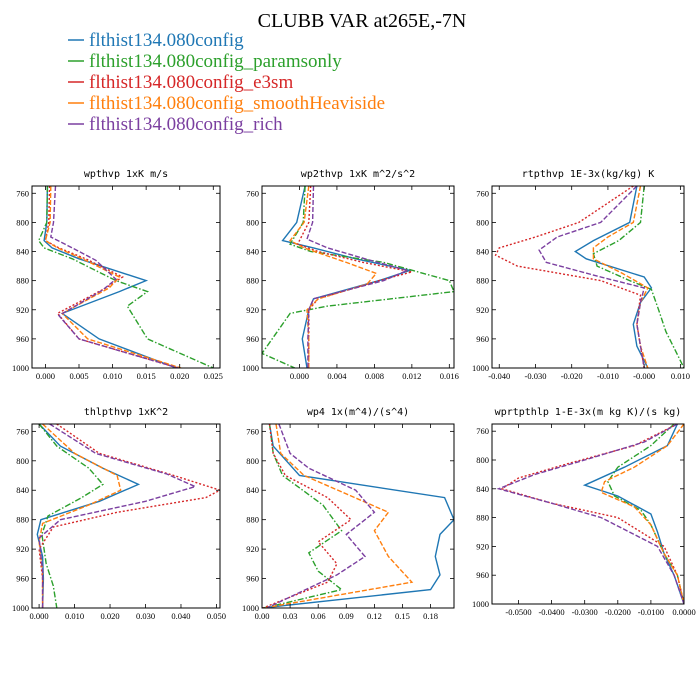 This screenshot has width=700, height=700. What do you see at coordinates (146, 376) in the screenshot?
I see `x-tick-label: 0.015` at bounding box center [146, 376].